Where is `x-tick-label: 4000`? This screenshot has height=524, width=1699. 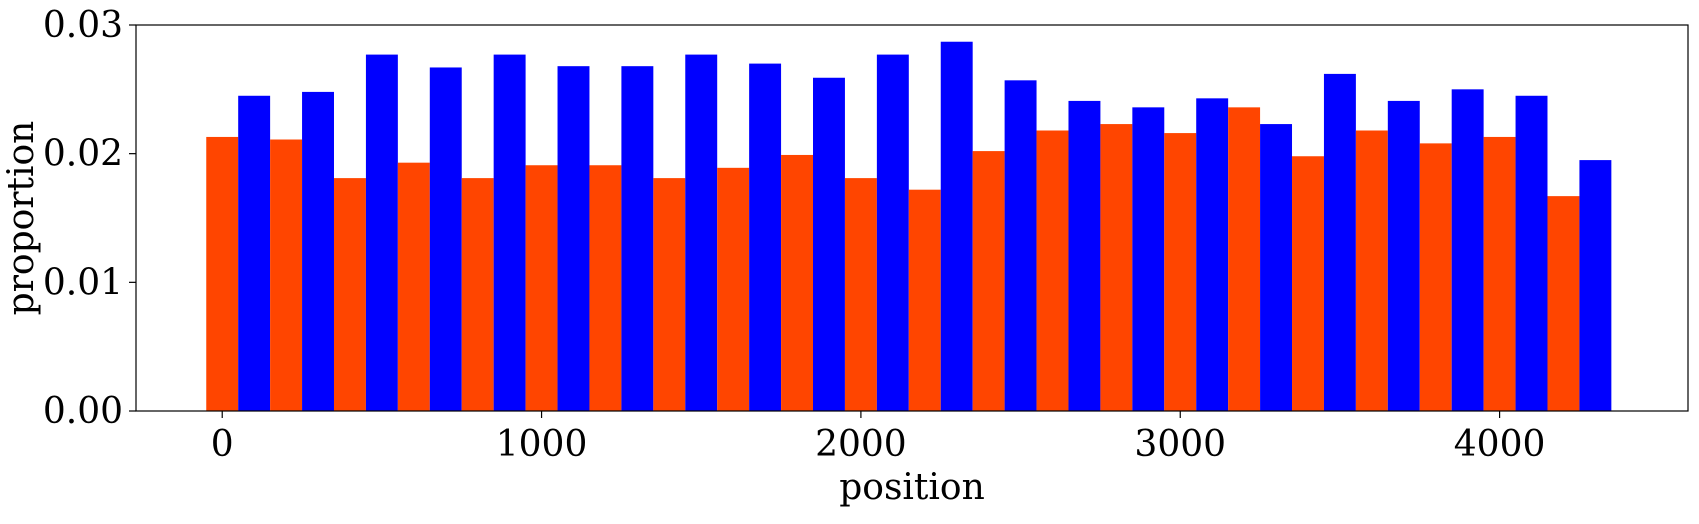
x-tick-label: 4000 is located at coordinates (1500, 444).